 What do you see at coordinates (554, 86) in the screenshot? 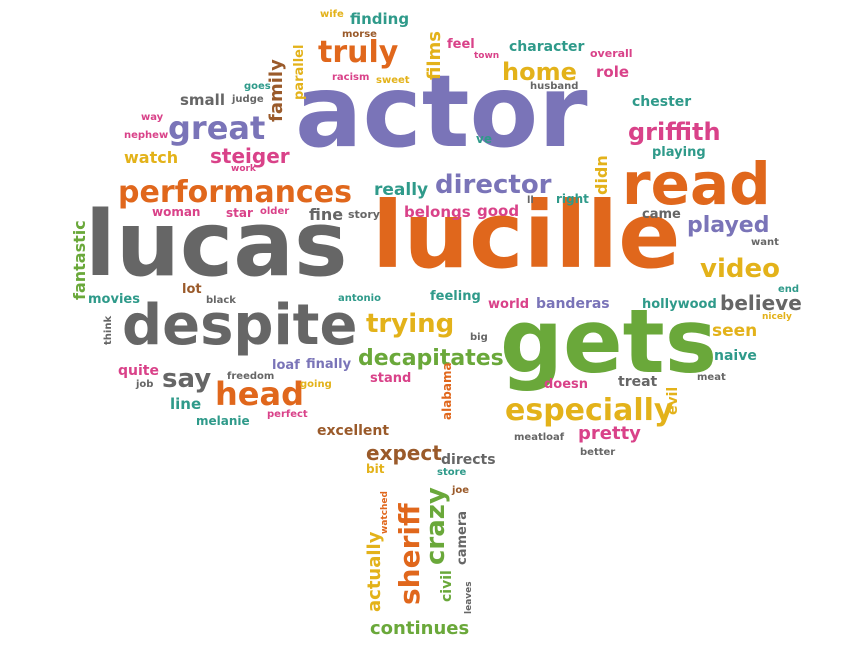
I see `word-husband: husband` at bounding box center [554, 86].